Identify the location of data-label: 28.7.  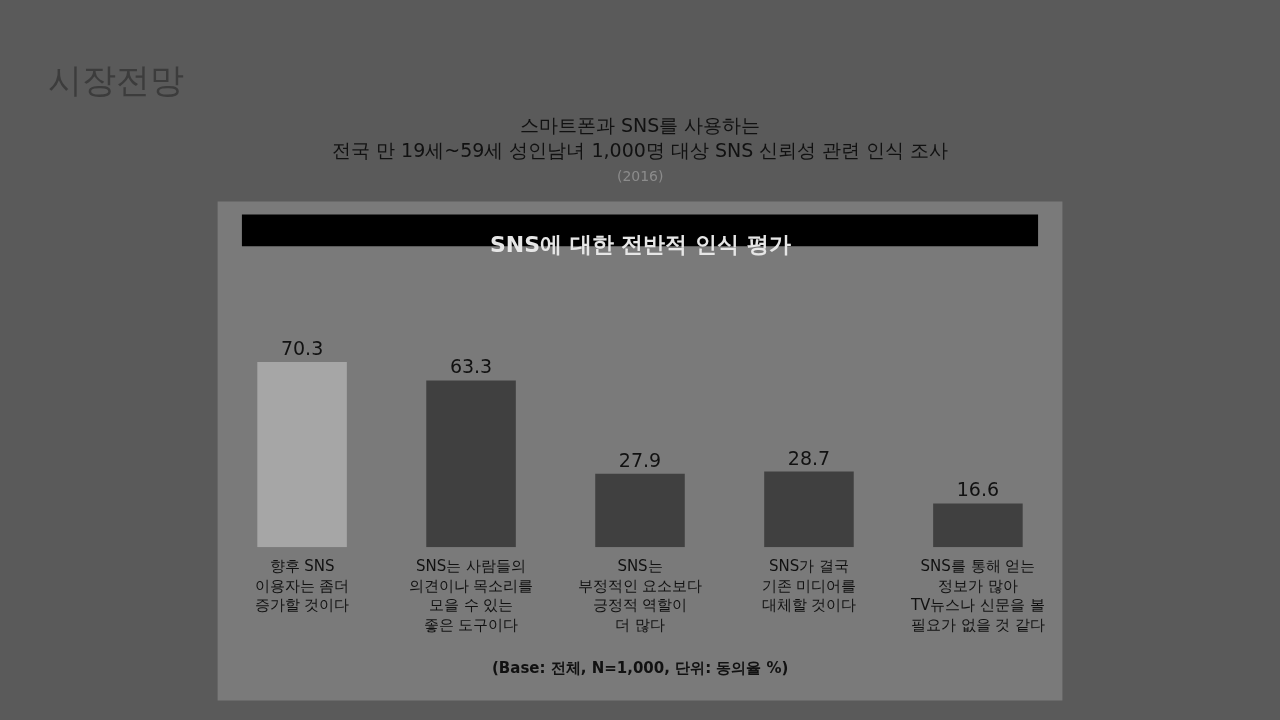
(809, 457).